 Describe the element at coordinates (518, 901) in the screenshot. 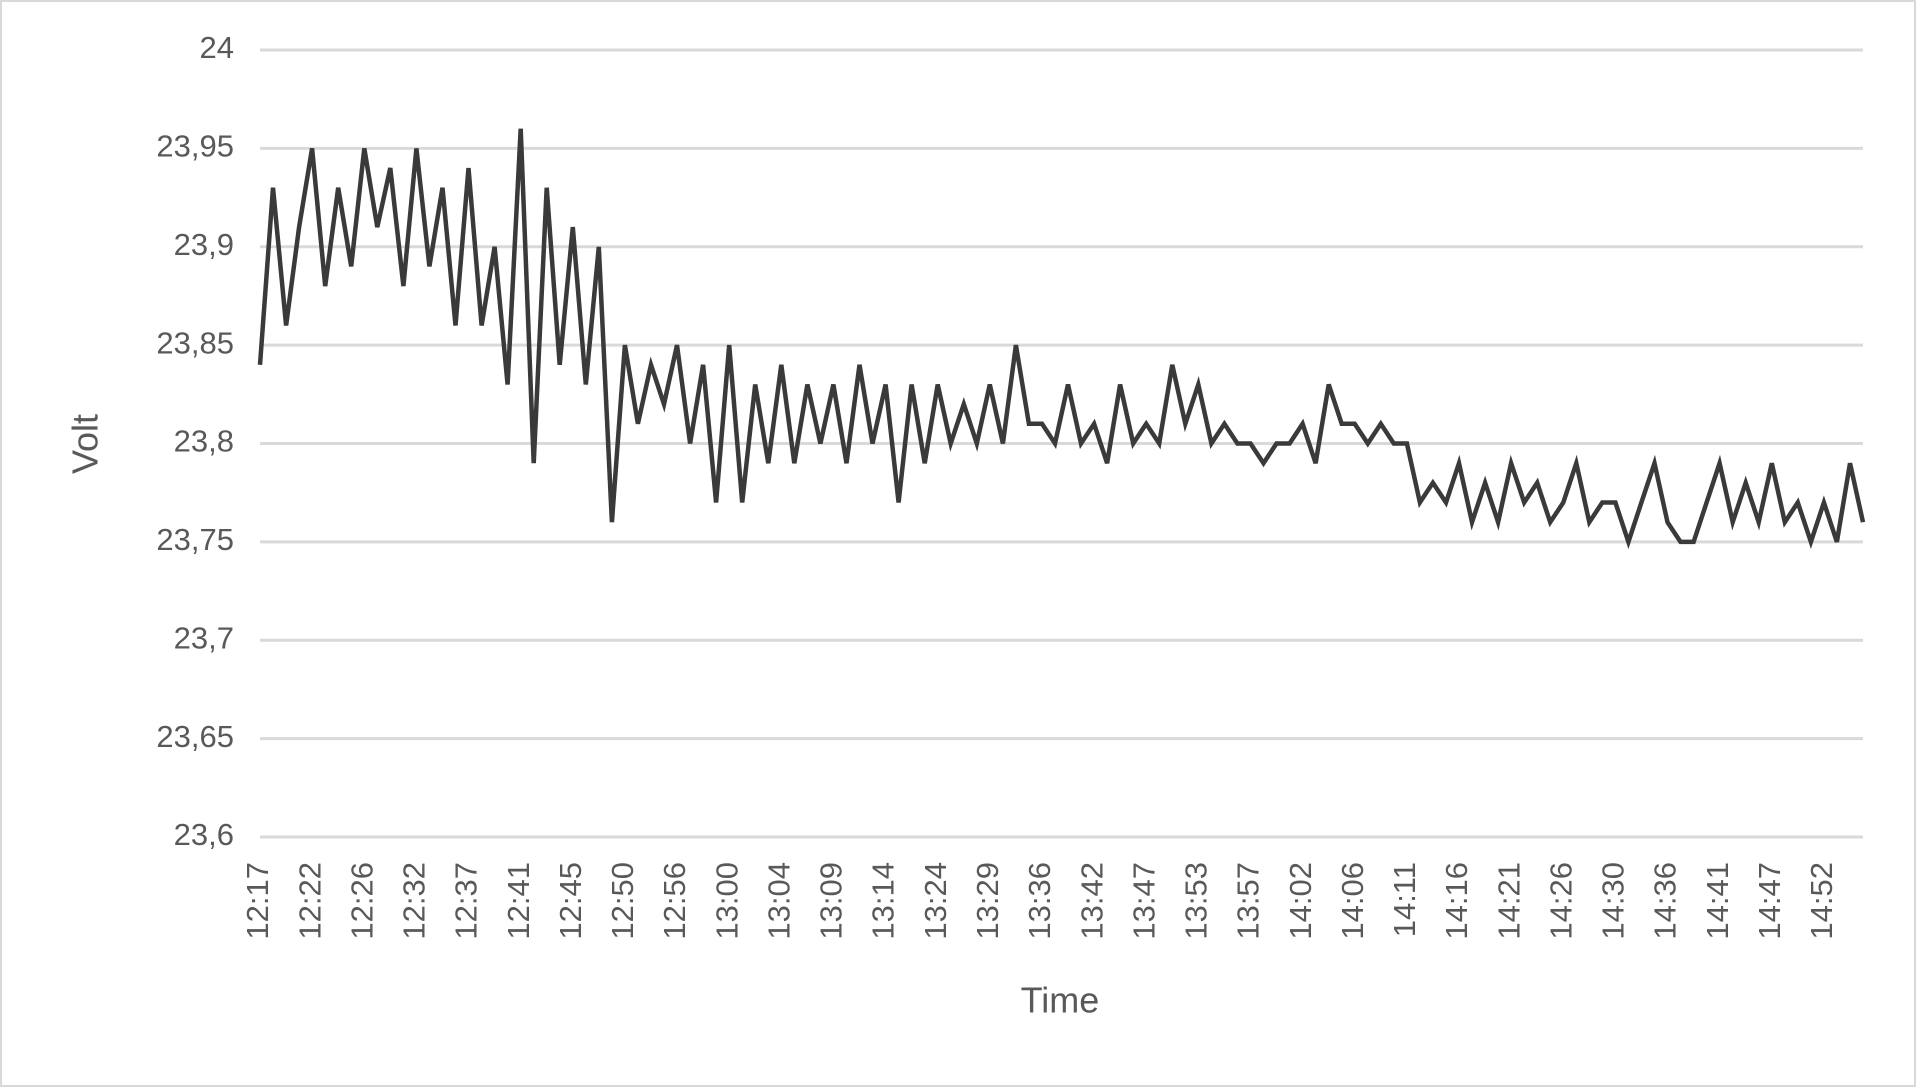

I see `x-tick-label: 12:41` at that location.